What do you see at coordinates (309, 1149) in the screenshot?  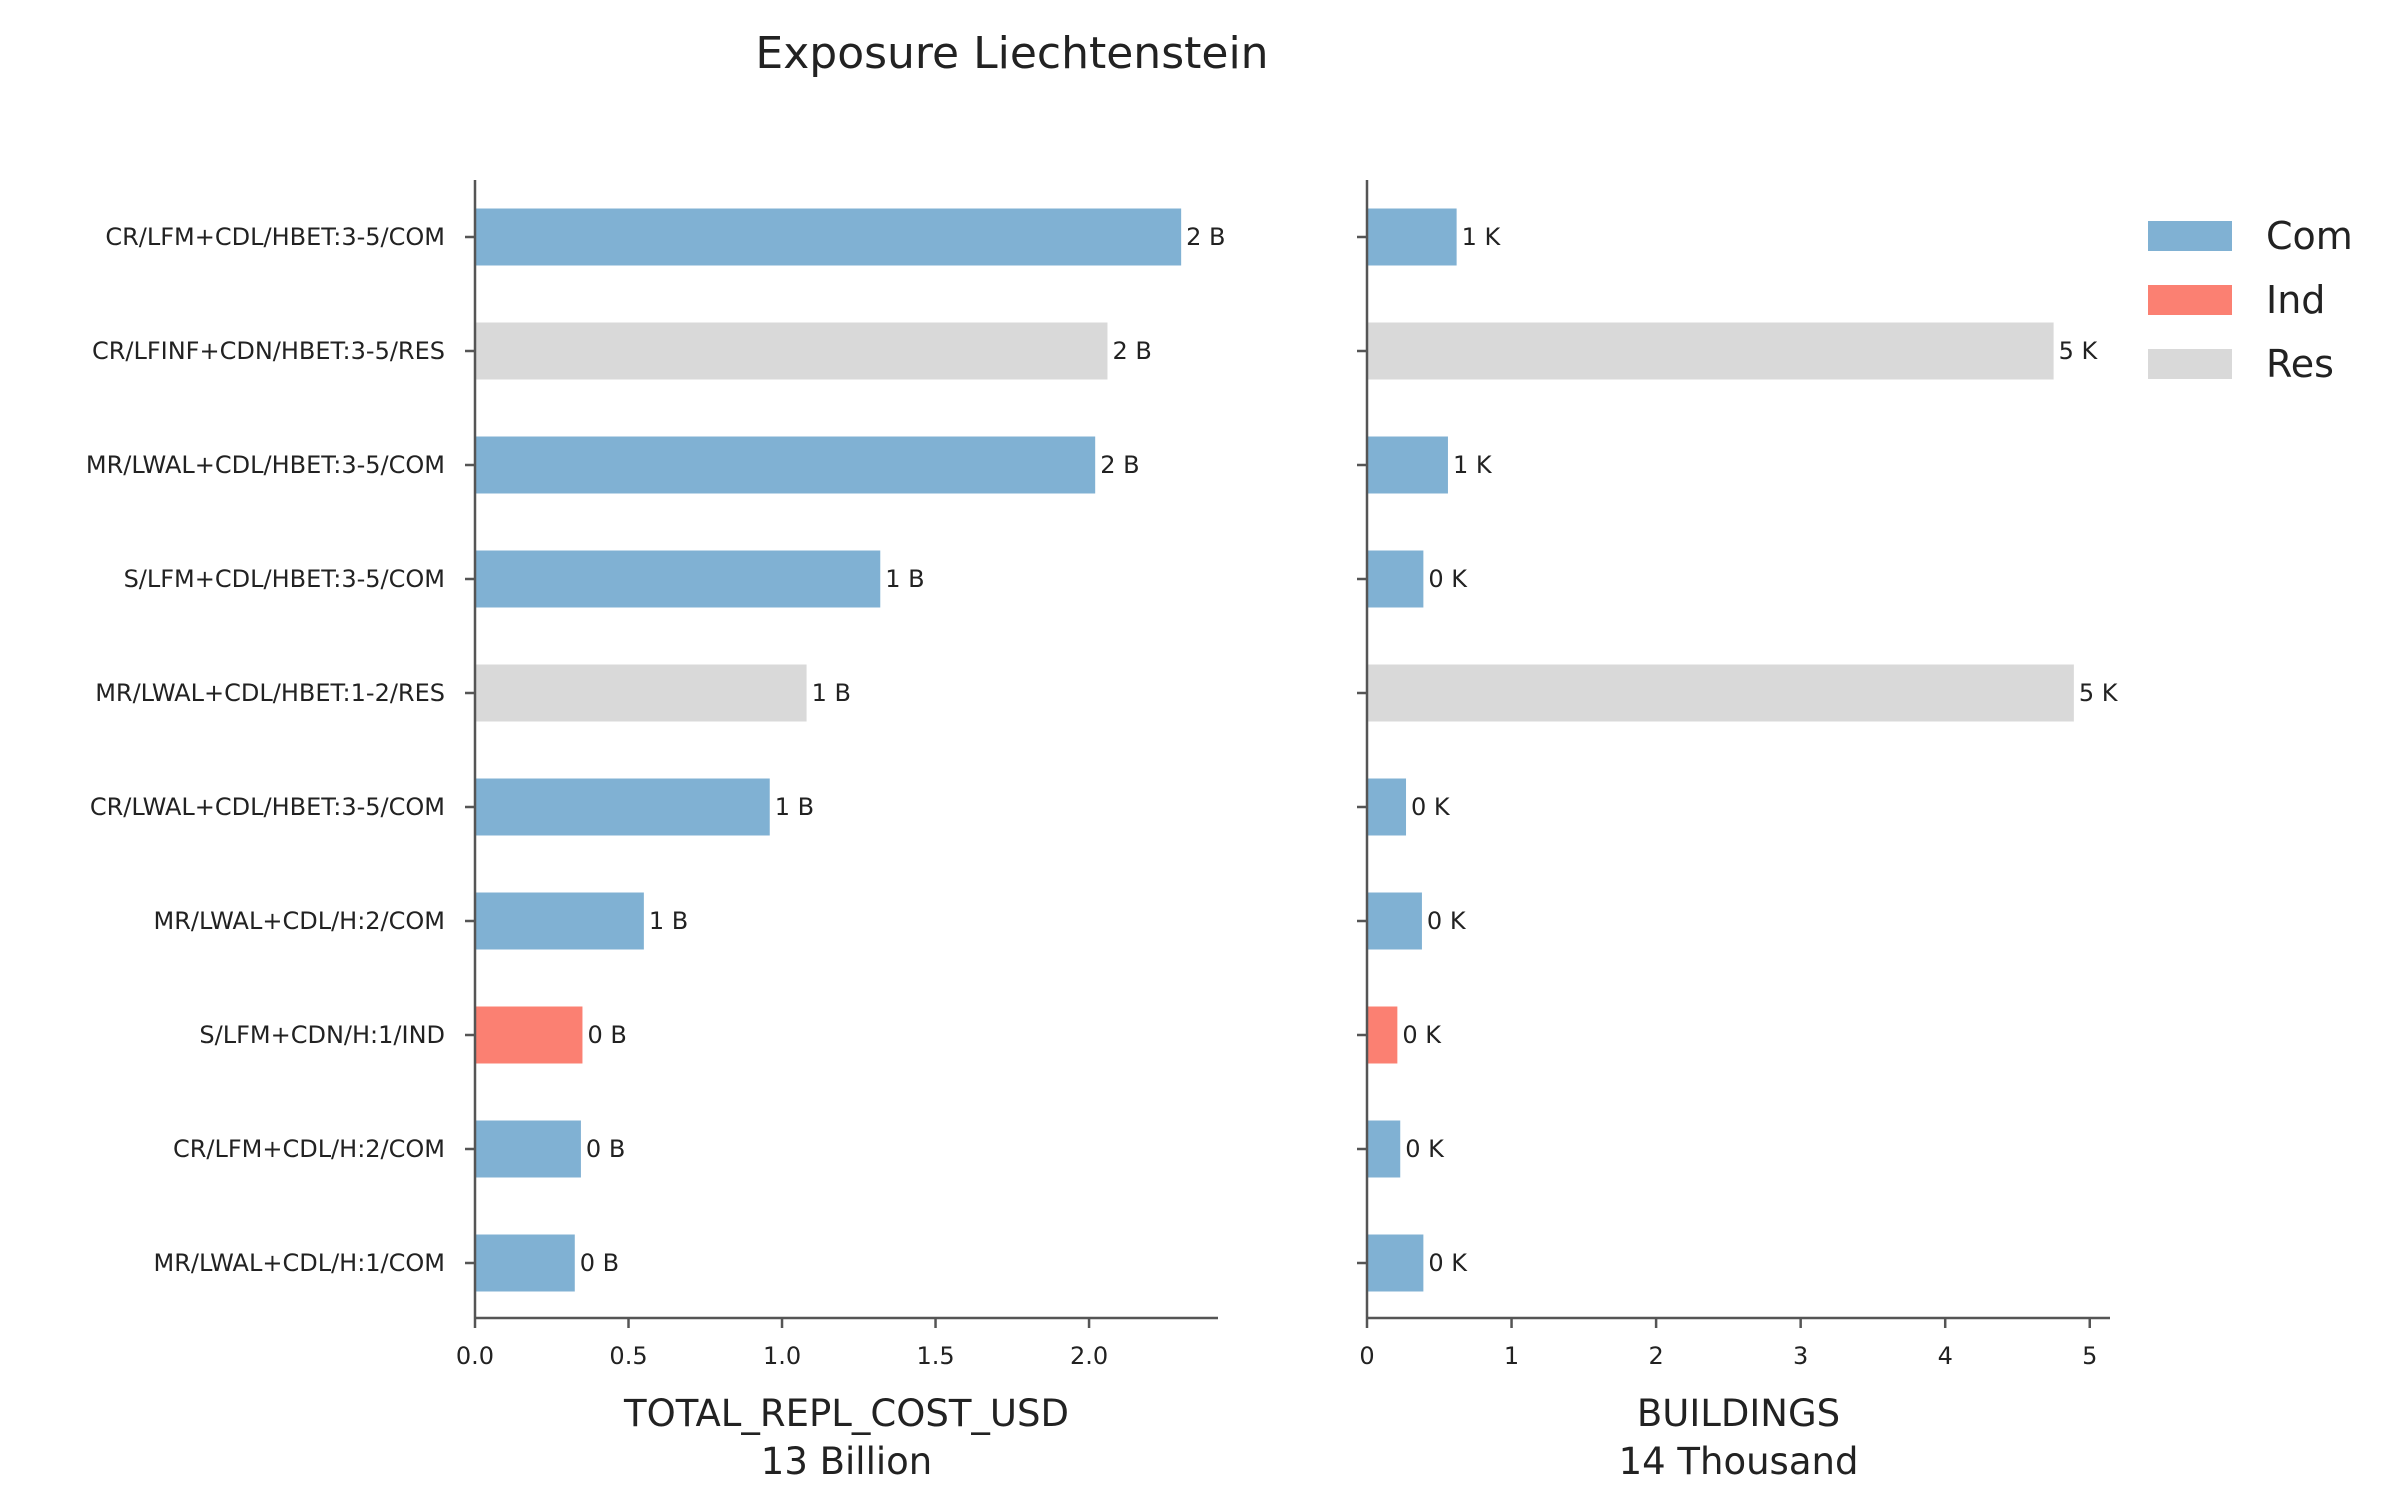 I see `category-label: CR/LFM+CDL/H:2/COM` at bounding box center [309, 1149].